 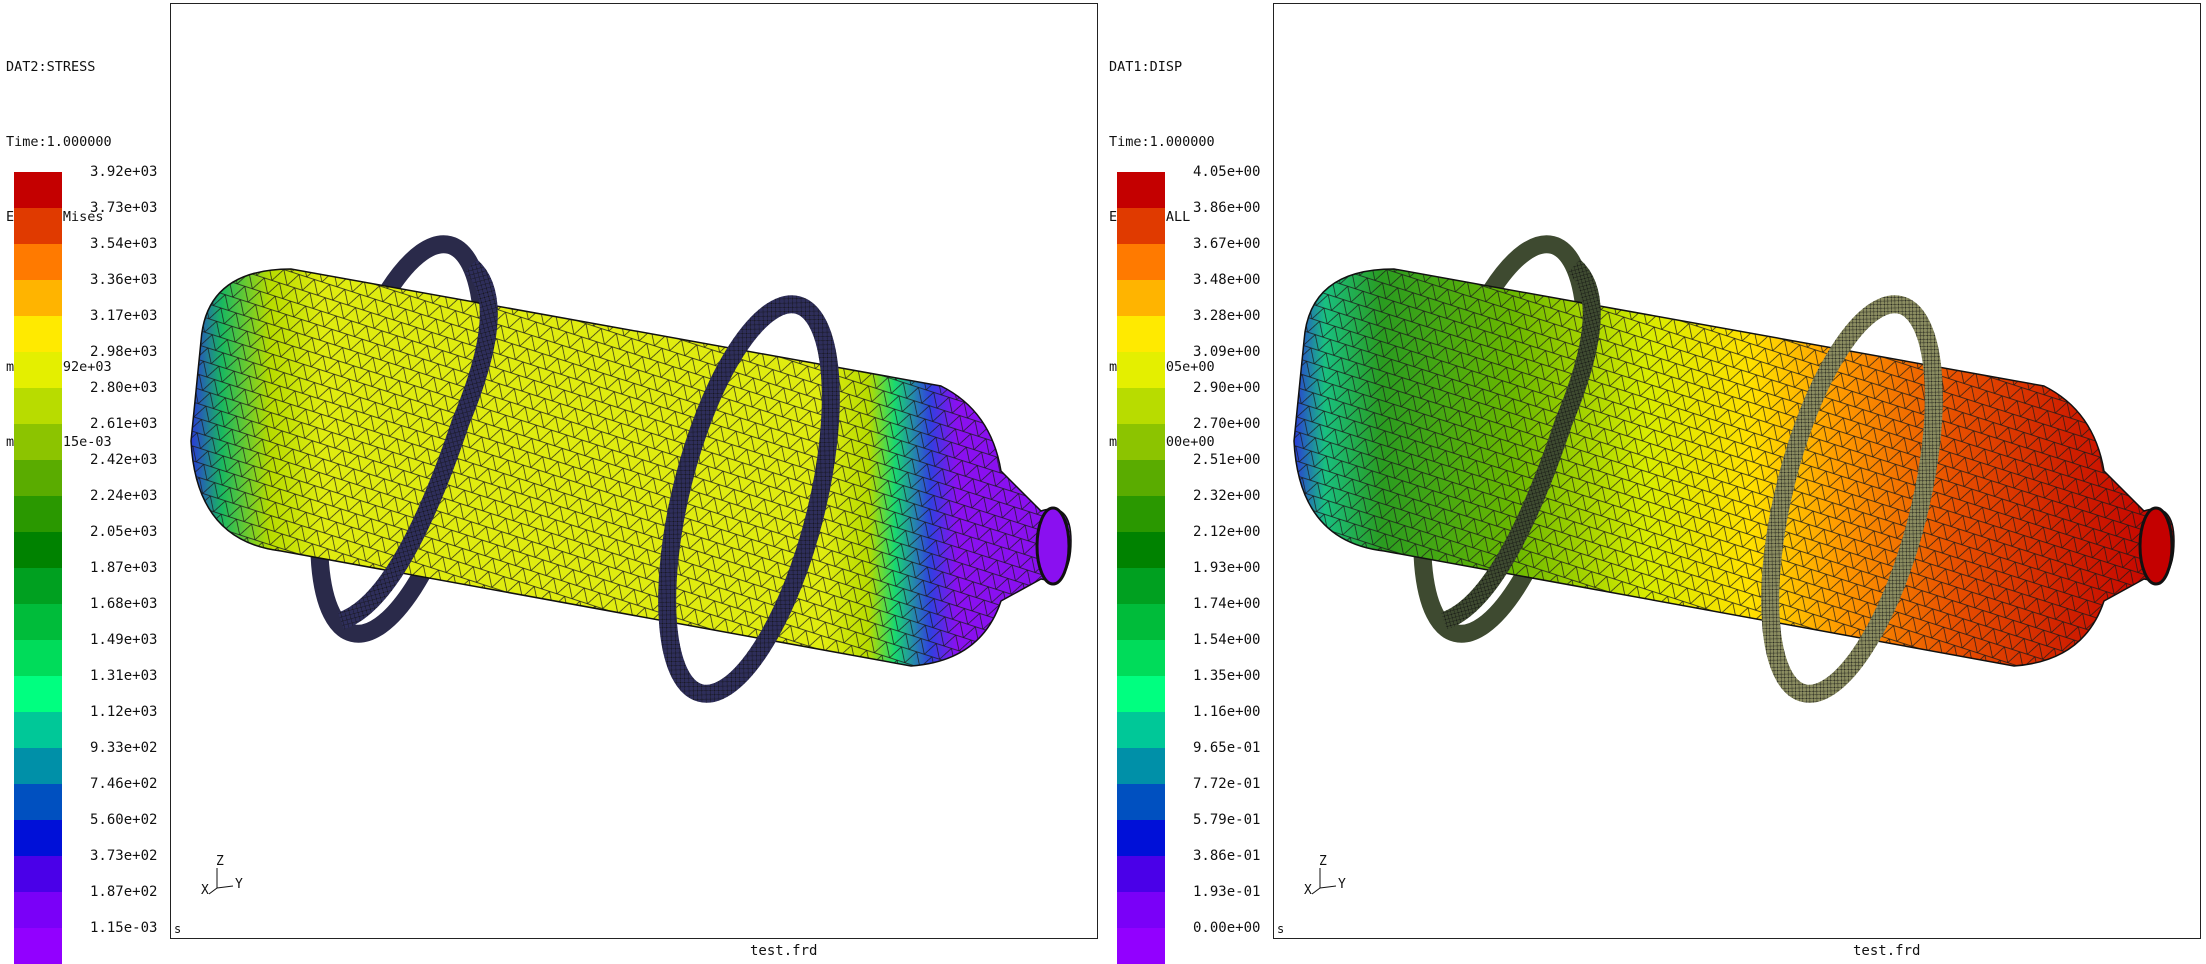 I want to click on legend-value: 3.17e+03, so click(x=124, y=316).